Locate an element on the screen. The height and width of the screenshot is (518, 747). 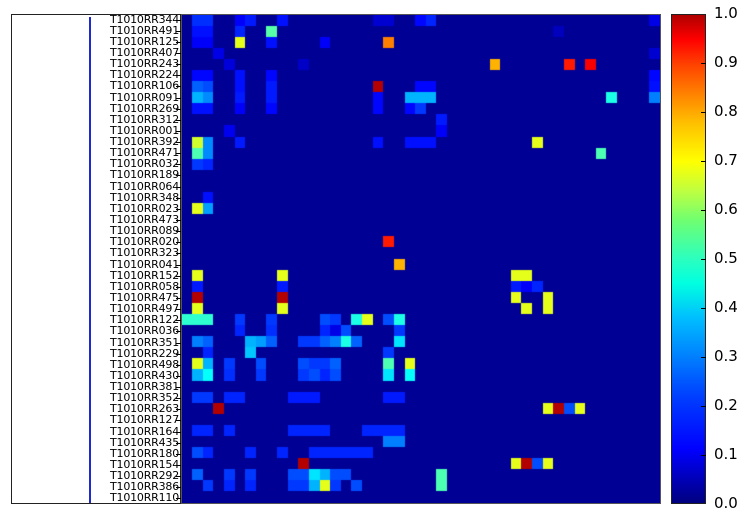
row-label: T1010RR471 is located at coordinates (144, 153).